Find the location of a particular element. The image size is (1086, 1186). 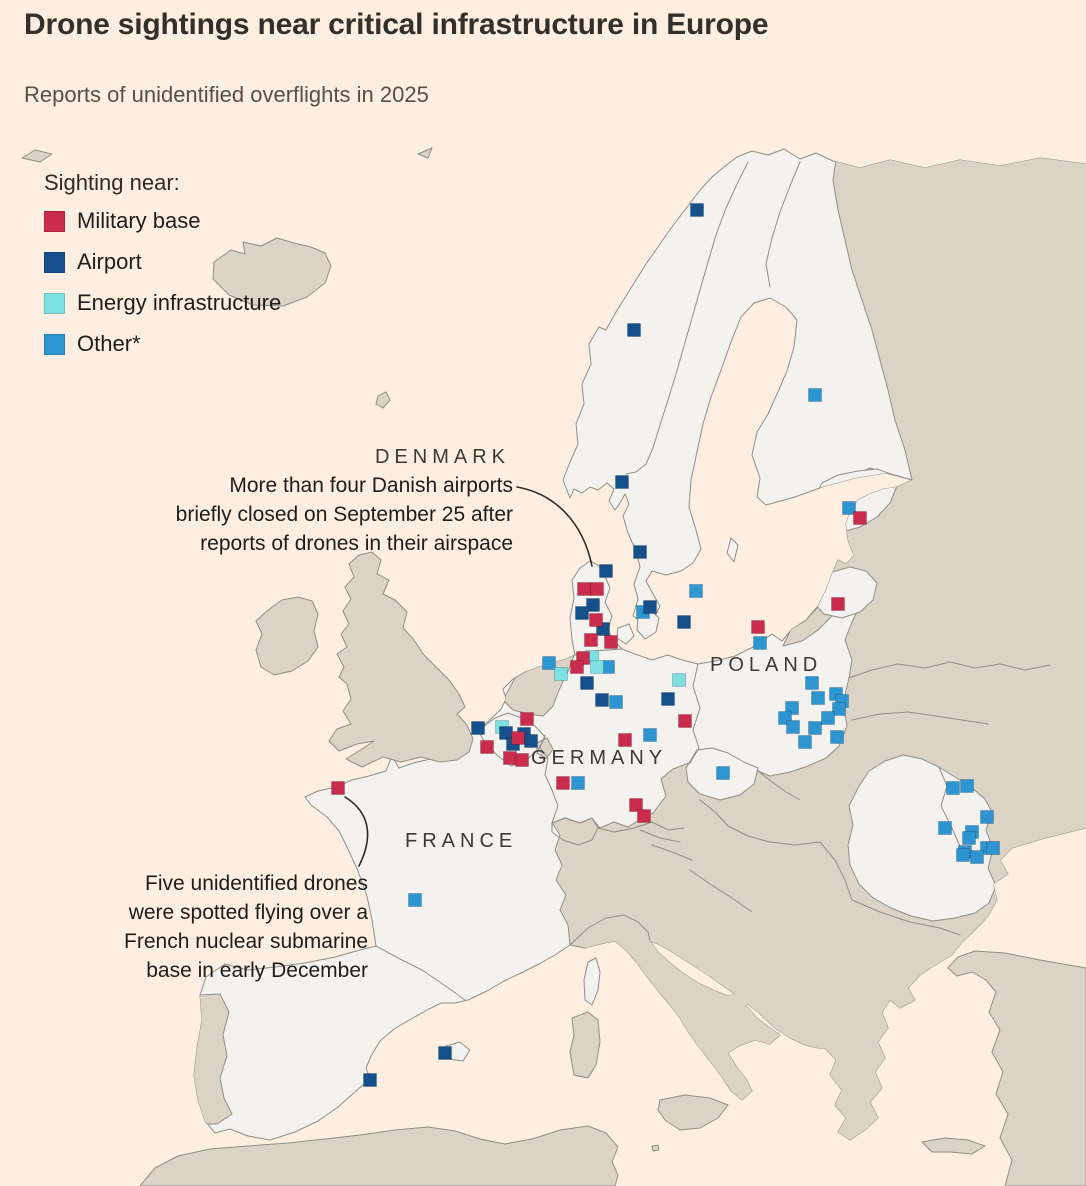

island-crete is located at coordinates (953, 1146).